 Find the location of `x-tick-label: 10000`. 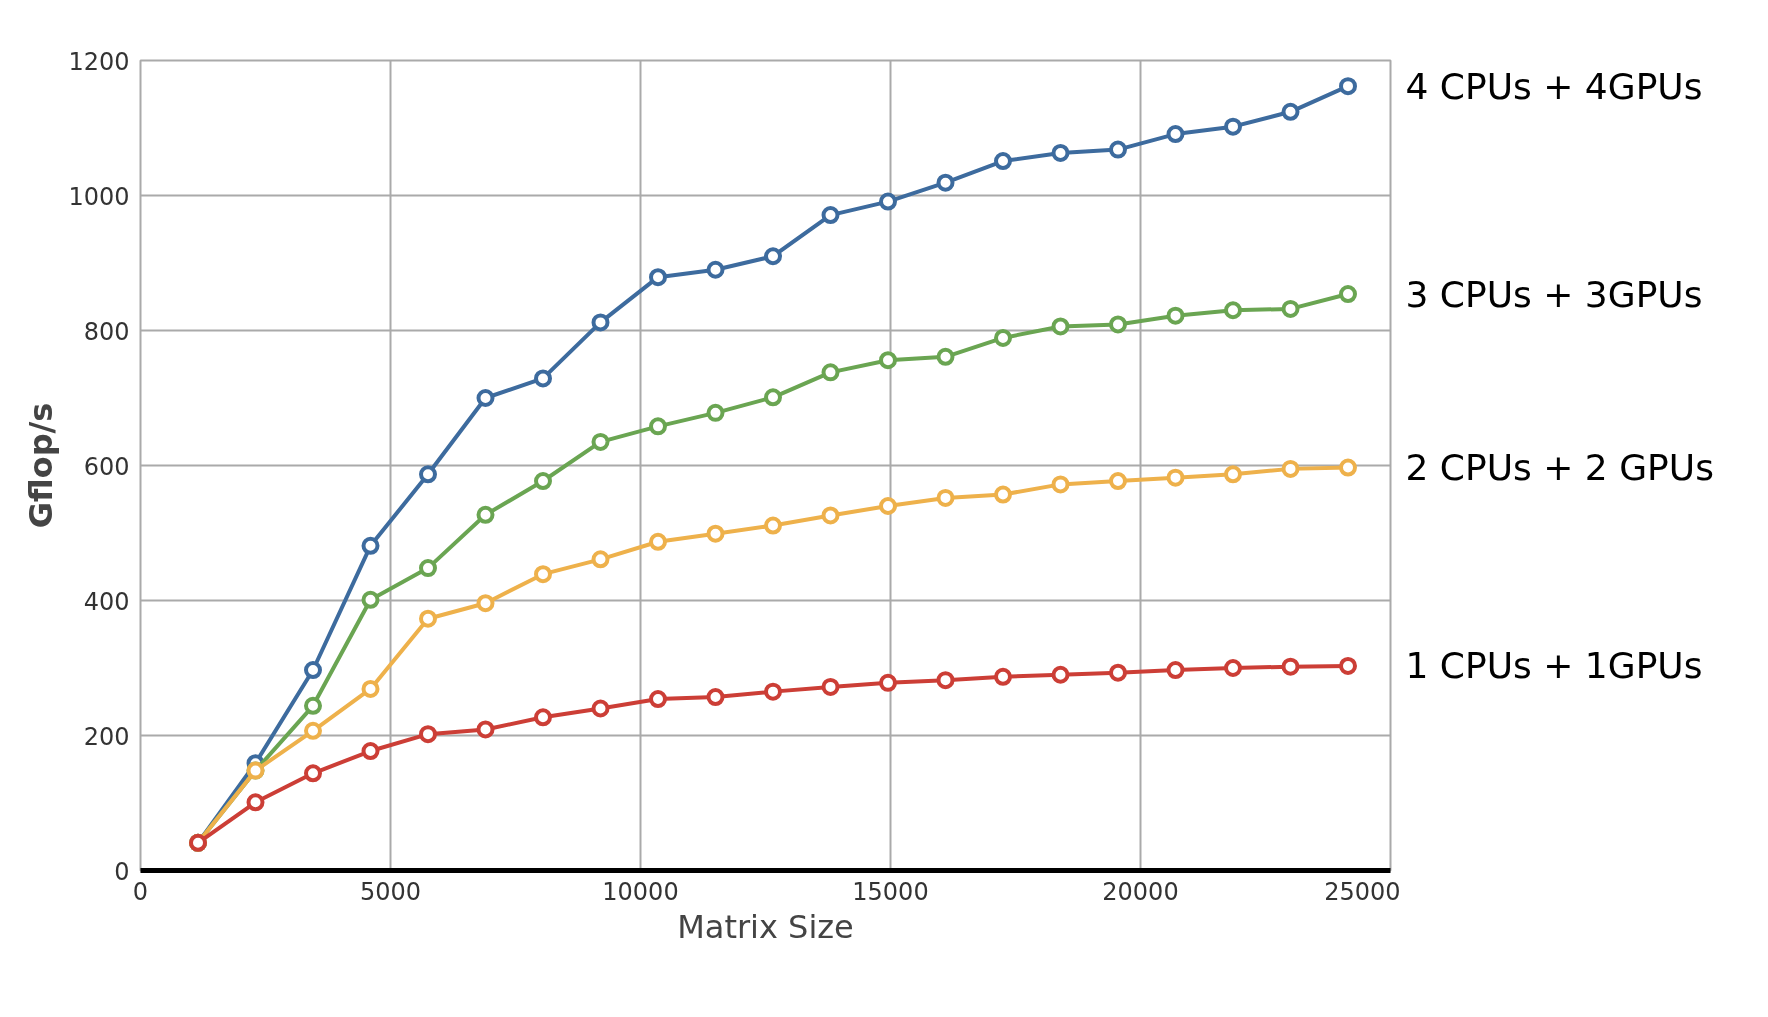

x-tick-label: 10000 is located at coordinates (640, 891).